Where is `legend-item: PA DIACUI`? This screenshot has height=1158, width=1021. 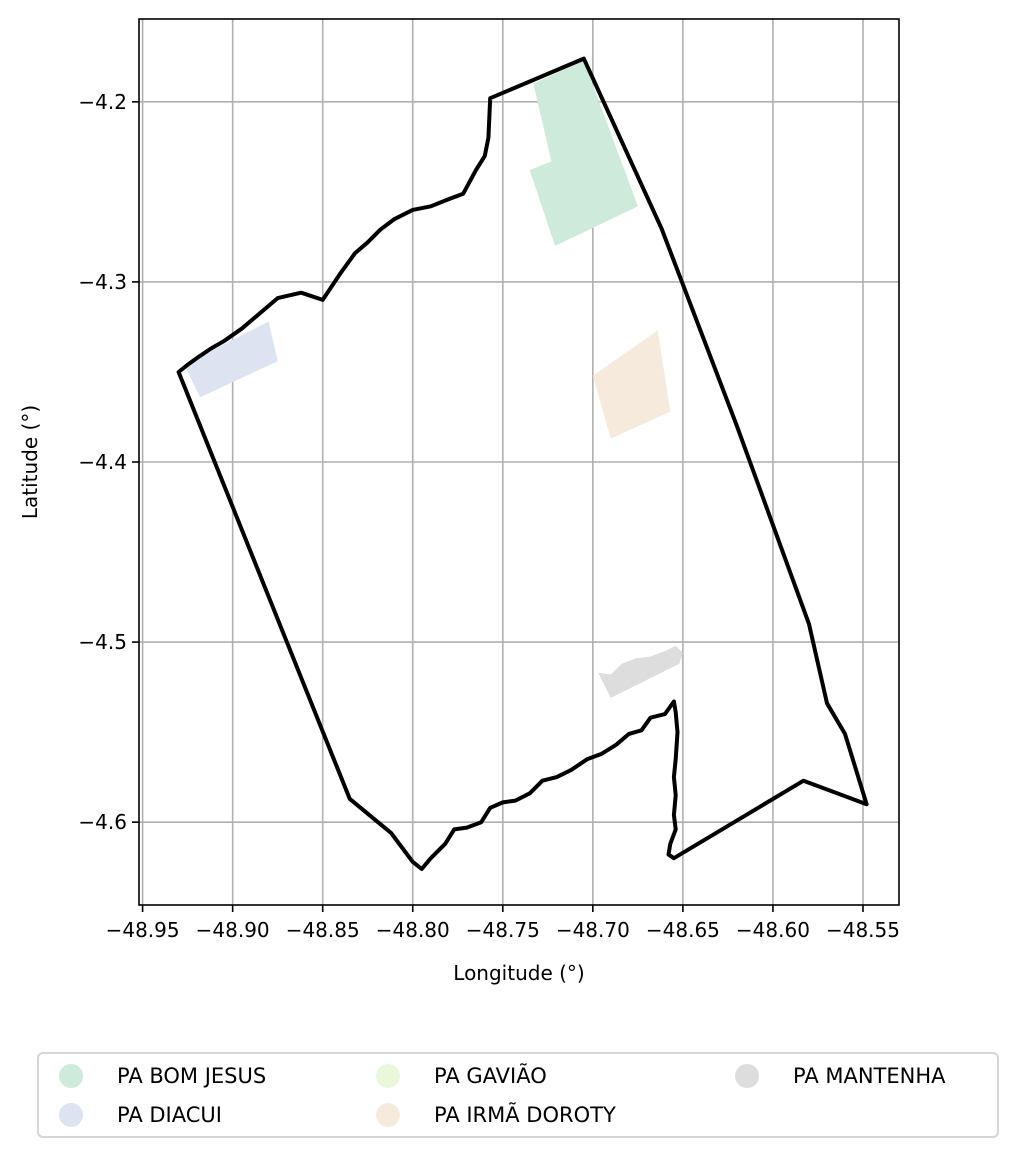
legend-item: PA DIACUI is located at coordinates (140, 1115).